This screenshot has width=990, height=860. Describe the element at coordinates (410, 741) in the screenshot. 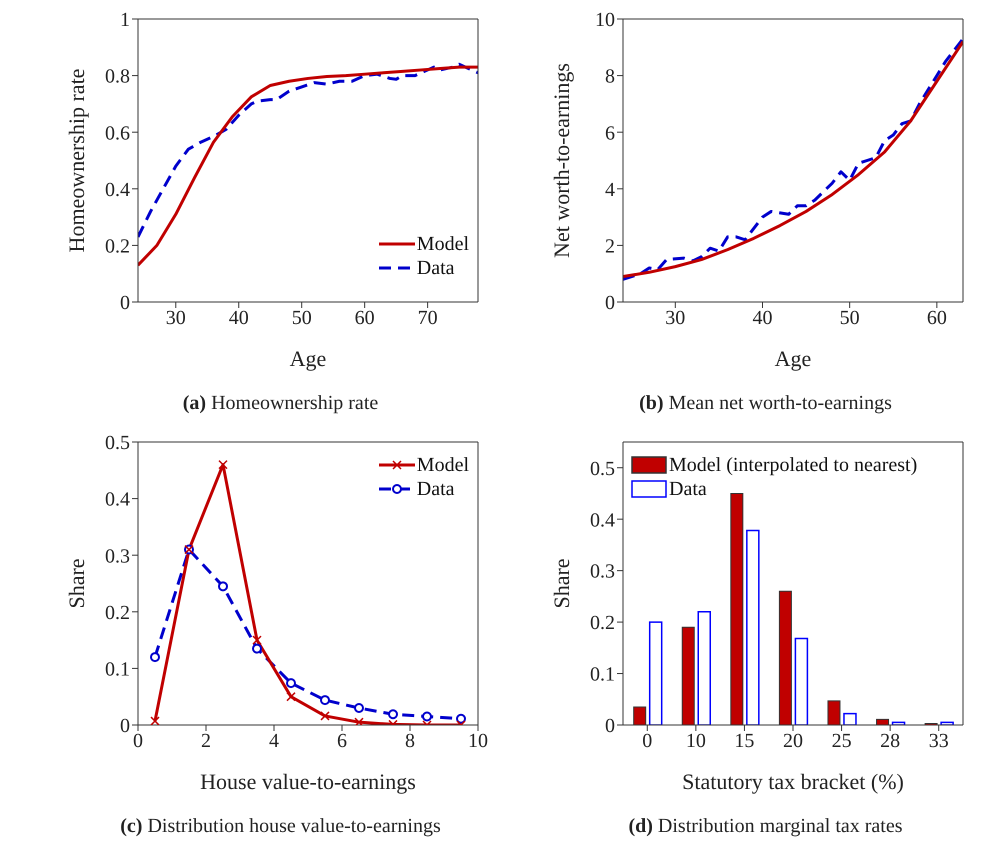

I see `x-tick-label: 8` at that location.